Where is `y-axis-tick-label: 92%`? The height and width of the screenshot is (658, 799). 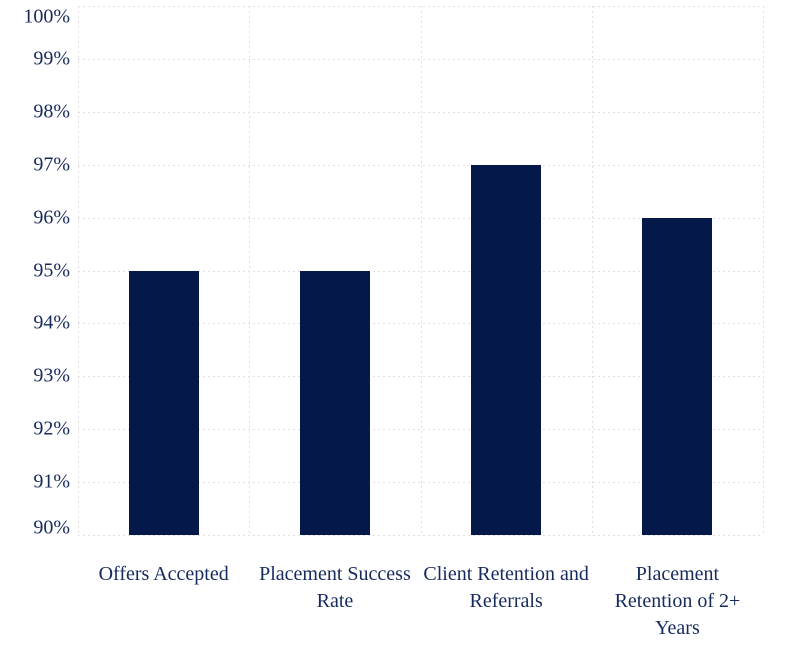
y-axis-tick-label: 92% is located at coordinates (51, 428).